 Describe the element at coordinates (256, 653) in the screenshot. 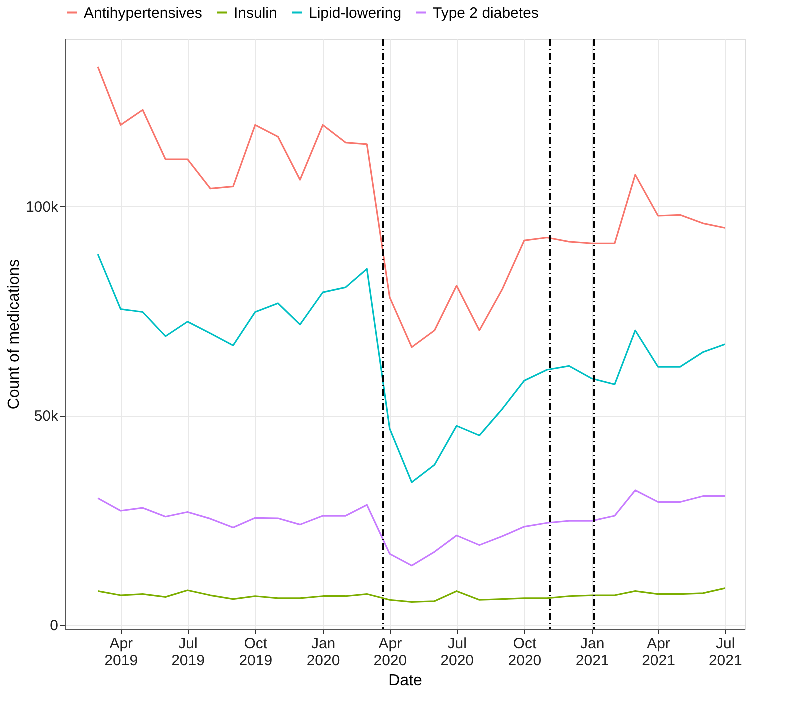

I see `x-tick-label: Oct 2019` at that location.